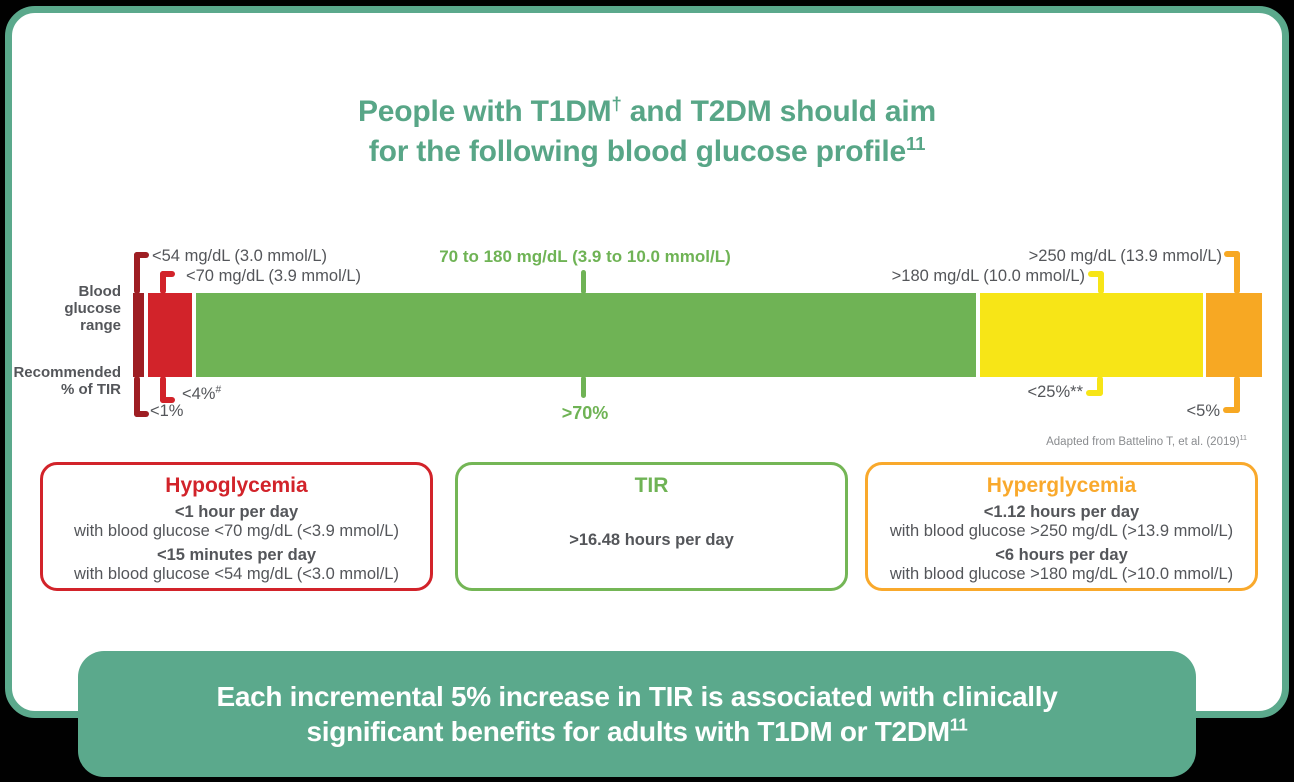  I want to click on bar-segment-low, so click(170, 335).